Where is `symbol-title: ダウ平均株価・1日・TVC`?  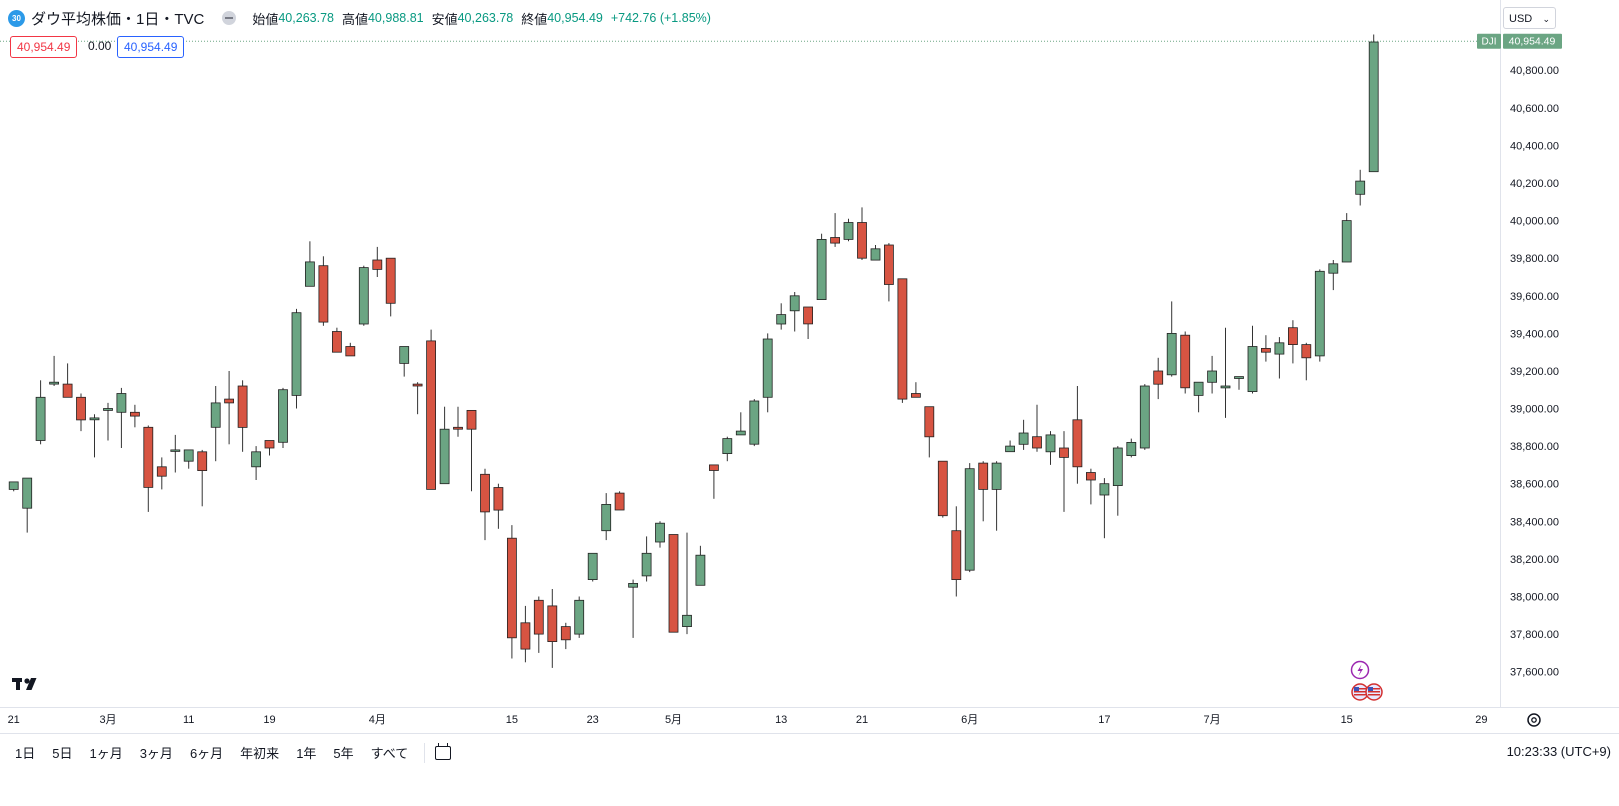
symbol-title: ダウ平均株価・1日・TVC is located at coordinates (118, 19).